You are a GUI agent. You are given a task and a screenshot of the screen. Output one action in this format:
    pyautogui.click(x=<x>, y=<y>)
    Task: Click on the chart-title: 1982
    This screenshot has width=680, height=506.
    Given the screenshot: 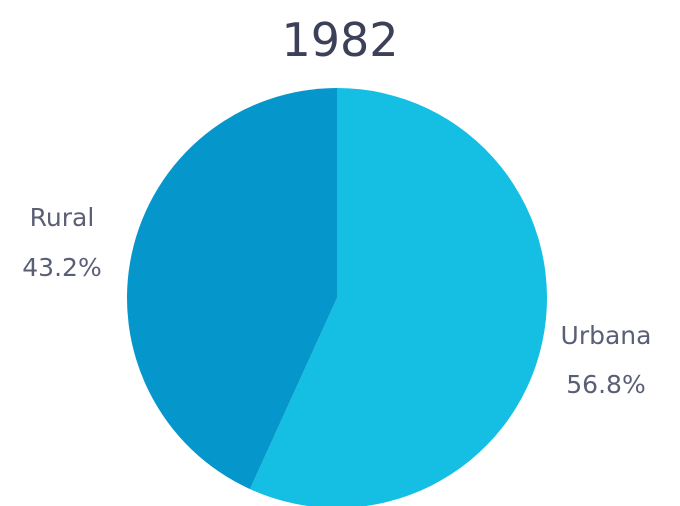 What is the action you would take?
    pyautogui.click(x=339, y=40)
    